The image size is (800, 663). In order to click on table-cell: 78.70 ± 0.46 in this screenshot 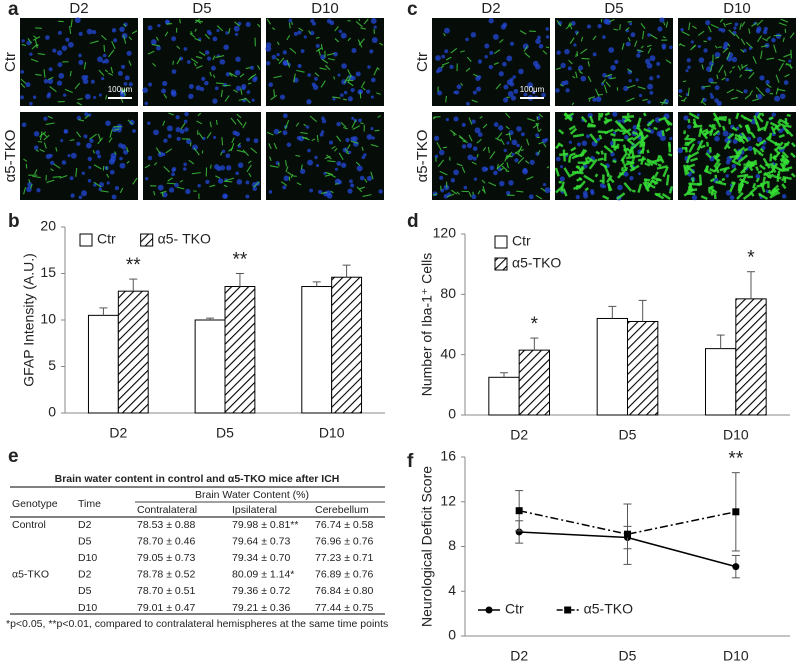, I will do `click(166, 541)`.